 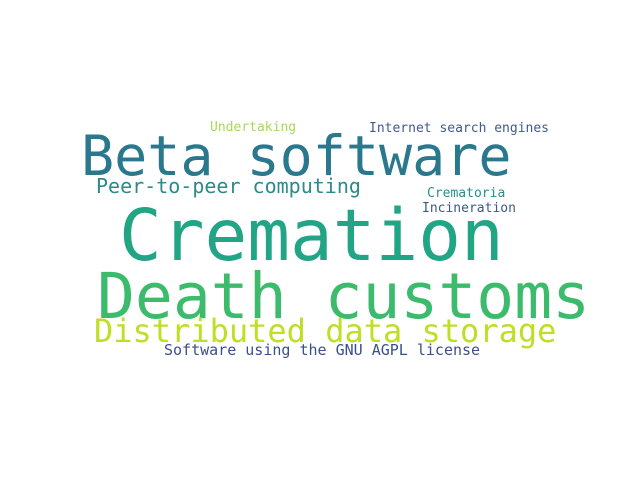 What do you see at coordinates (253, 127) in the screenshot?
I see `word-undertaking: Undertaking` at bounding box center [253, 127].